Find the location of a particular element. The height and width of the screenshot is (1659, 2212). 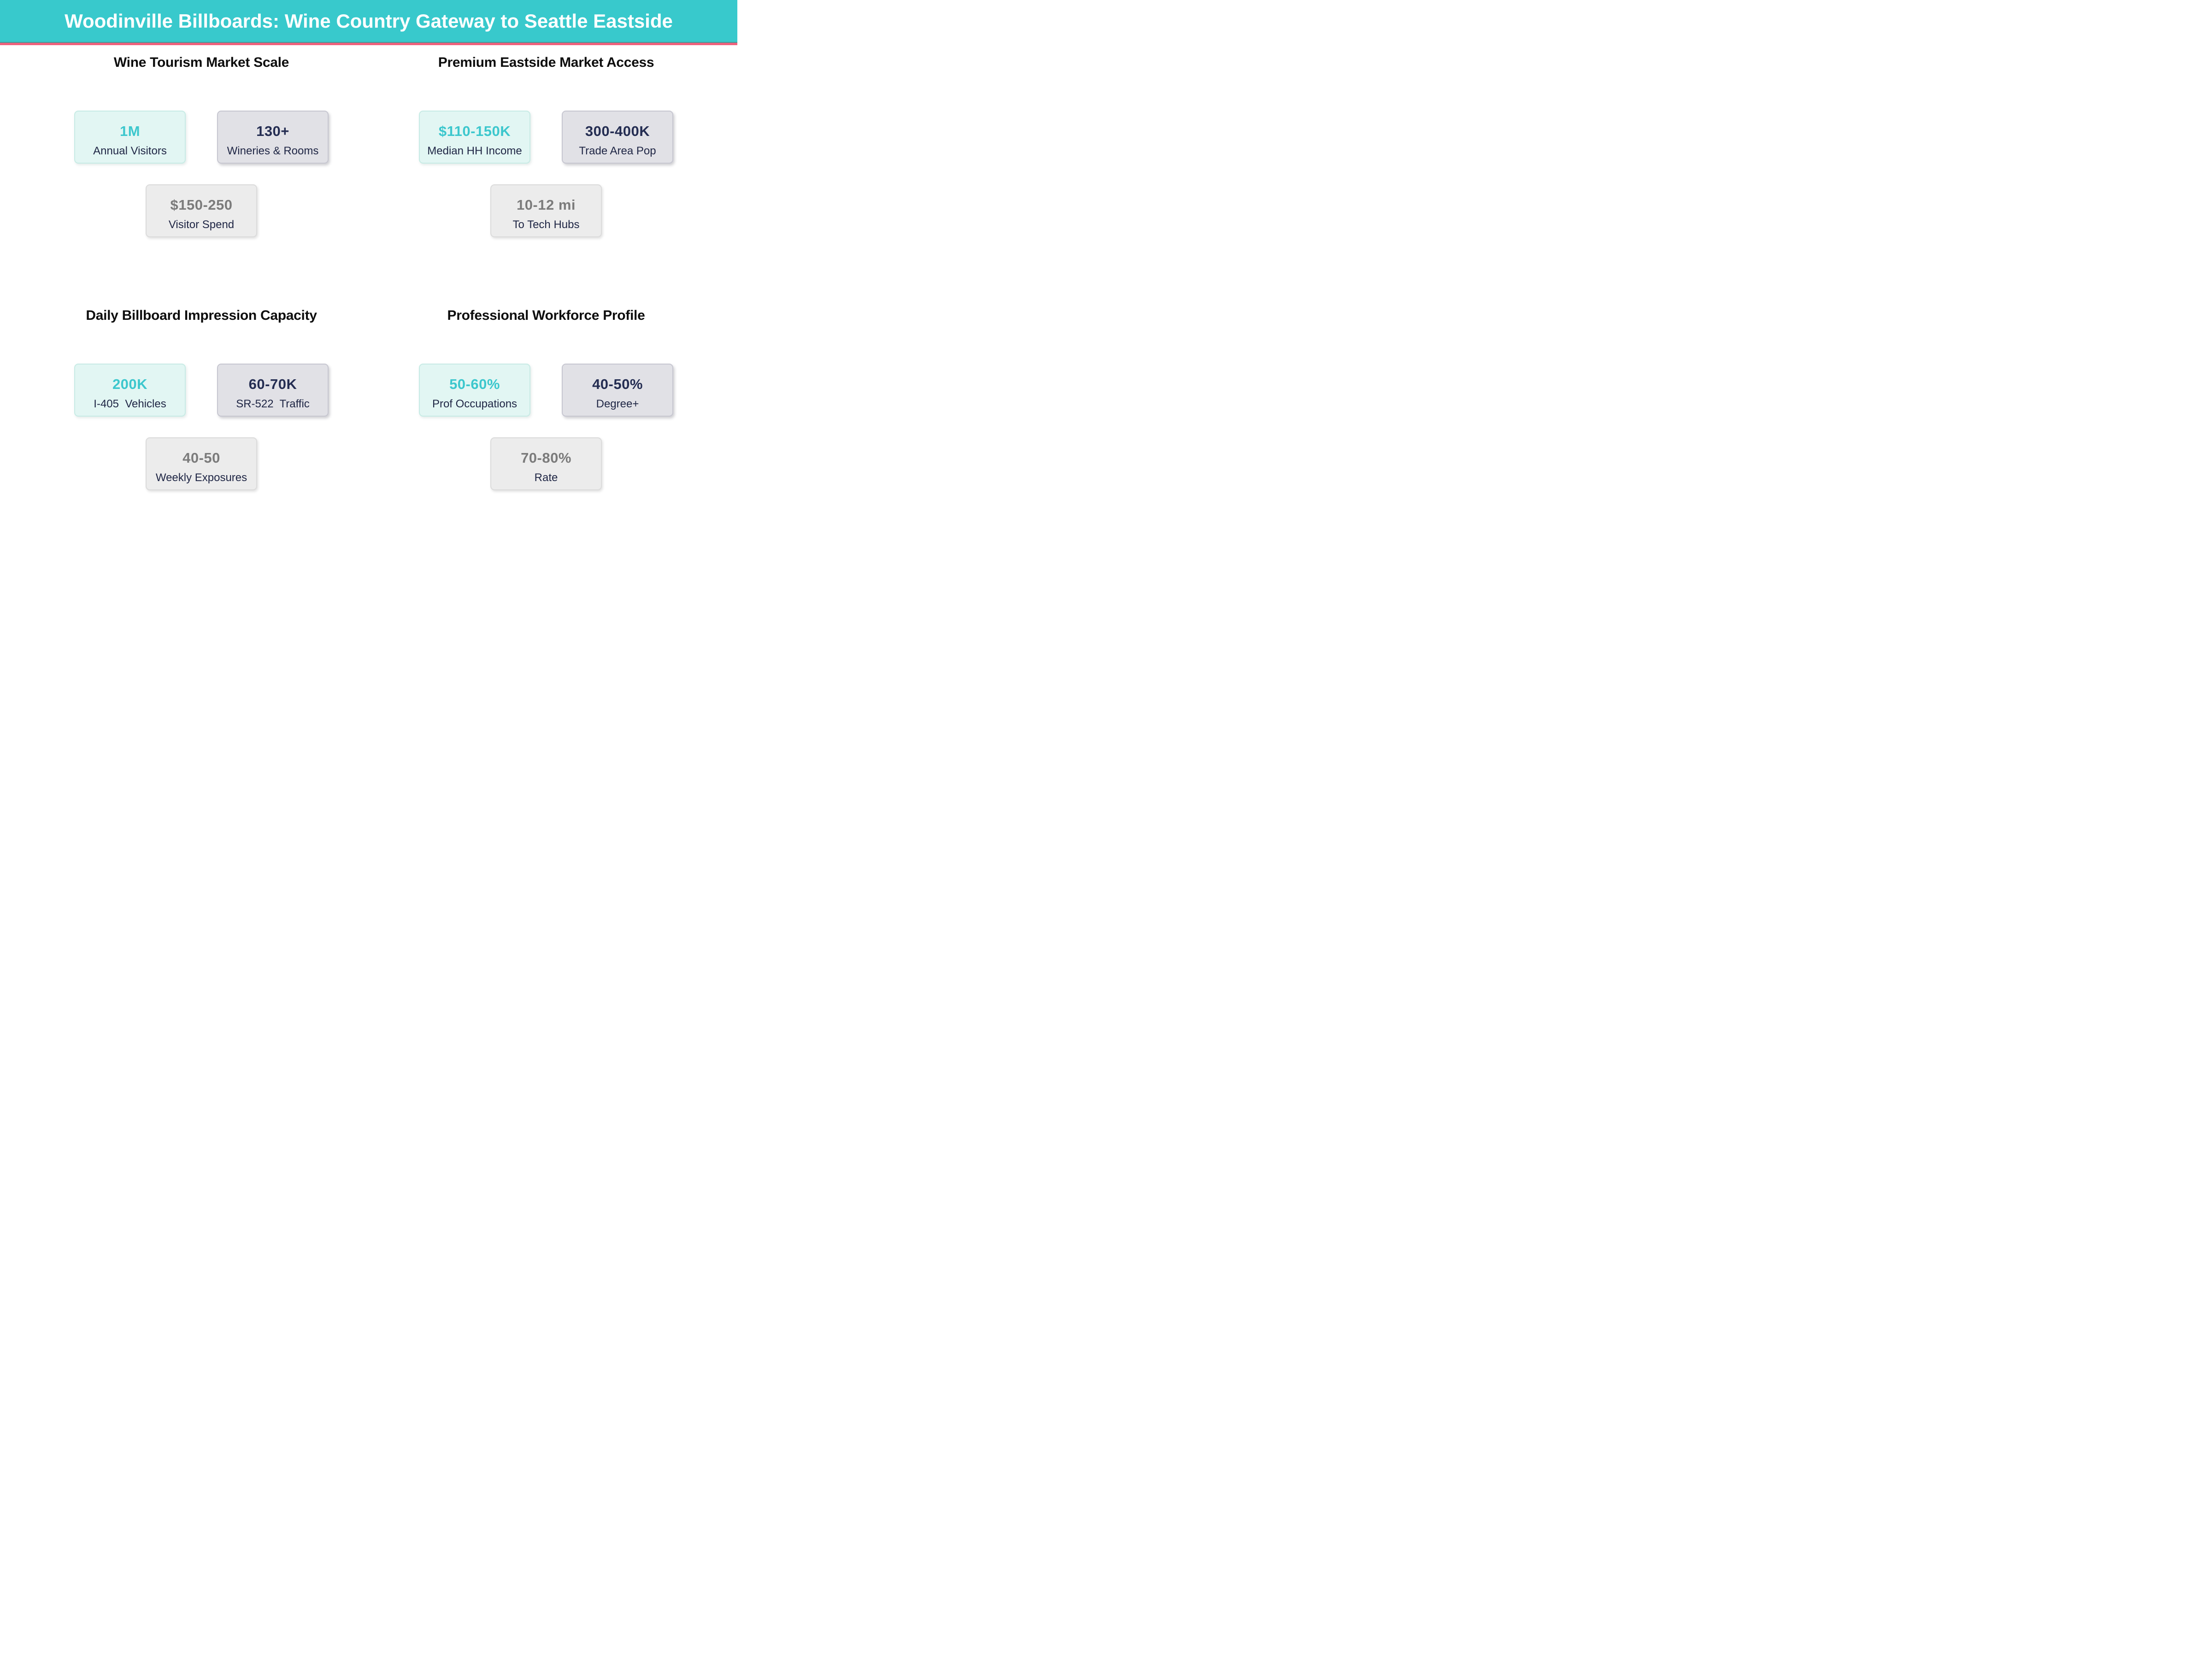

stat-value: 60-70K is located at coordinates (272, 384).